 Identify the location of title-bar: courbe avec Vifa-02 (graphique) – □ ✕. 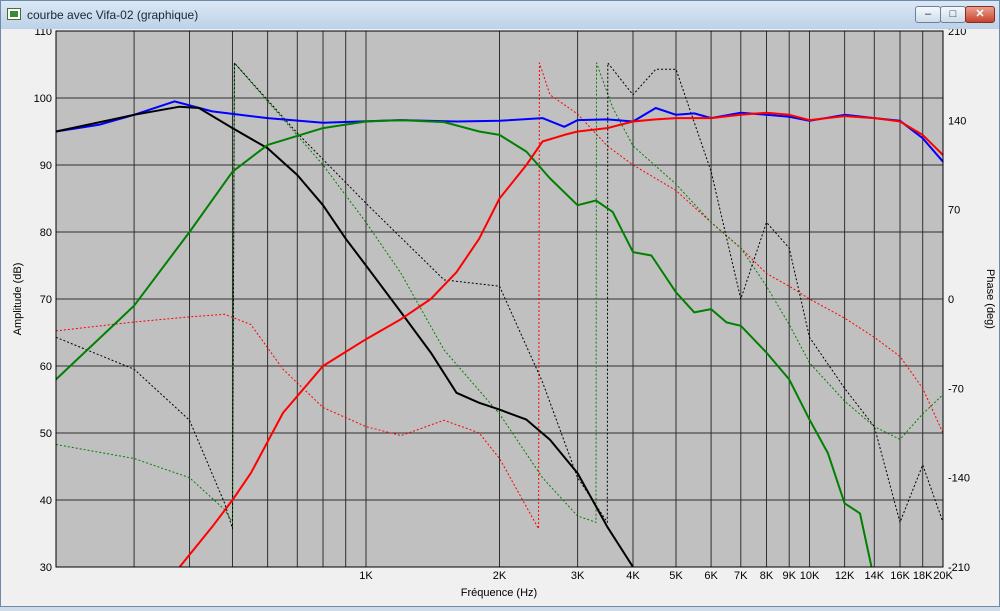
(500, 15).